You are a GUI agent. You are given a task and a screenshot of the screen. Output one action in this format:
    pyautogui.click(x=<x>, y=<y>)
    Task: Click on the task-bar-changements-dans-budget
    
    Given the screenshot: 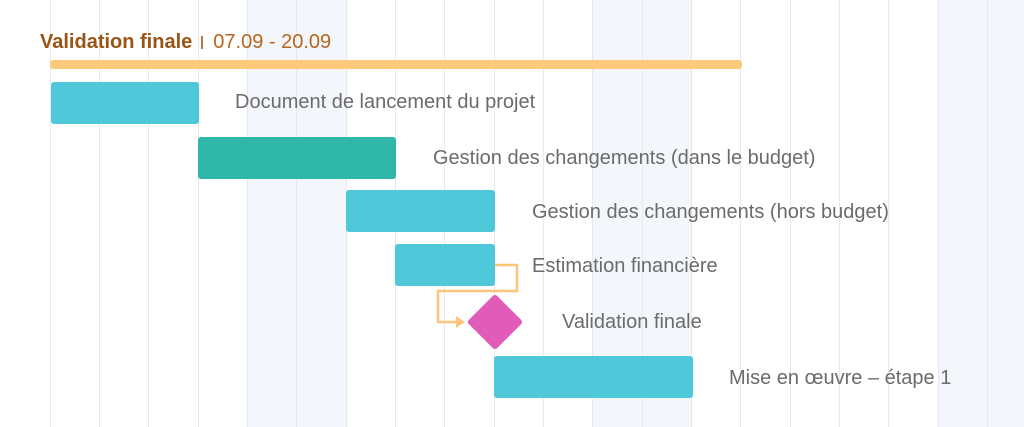 What is the action you would take?
    pyautogui.click(x=297, y=158)
    